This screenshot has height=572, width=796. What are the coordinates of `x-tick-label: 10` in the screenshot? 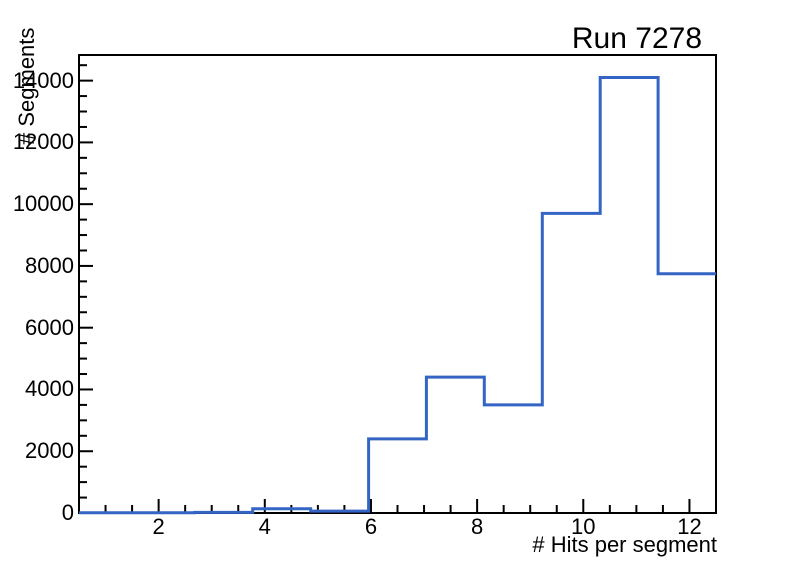 It's located at (583, 526).